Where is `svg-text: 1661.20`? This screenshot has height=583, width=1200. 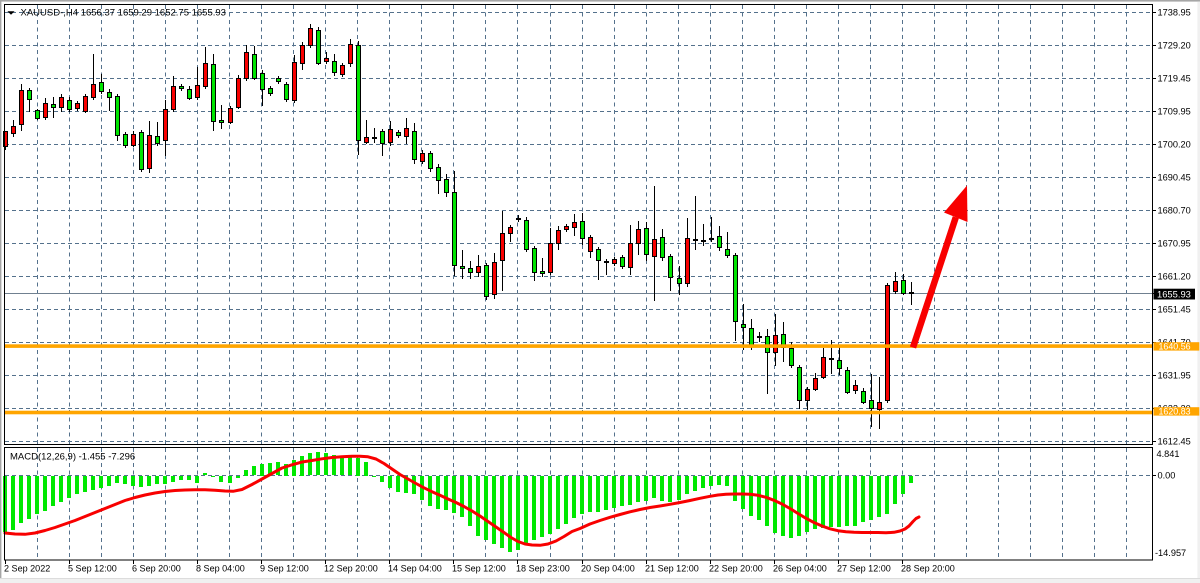 svg-text: 1661.20 is located at coordinates (1174, 276).